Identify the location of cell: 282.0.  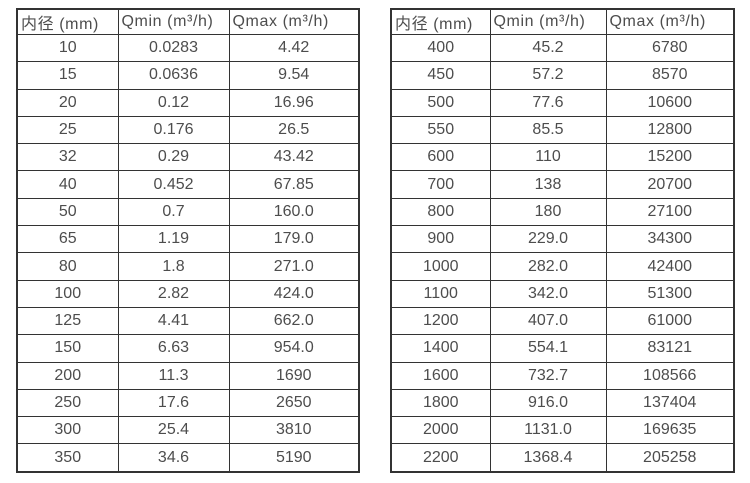
(548, 266).